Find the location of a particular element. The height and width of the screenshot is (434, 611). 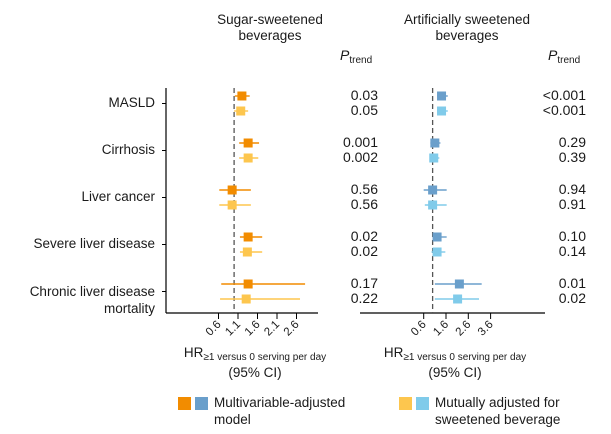

p-trend-value: 0.91 is located at coordinates (572, 204).